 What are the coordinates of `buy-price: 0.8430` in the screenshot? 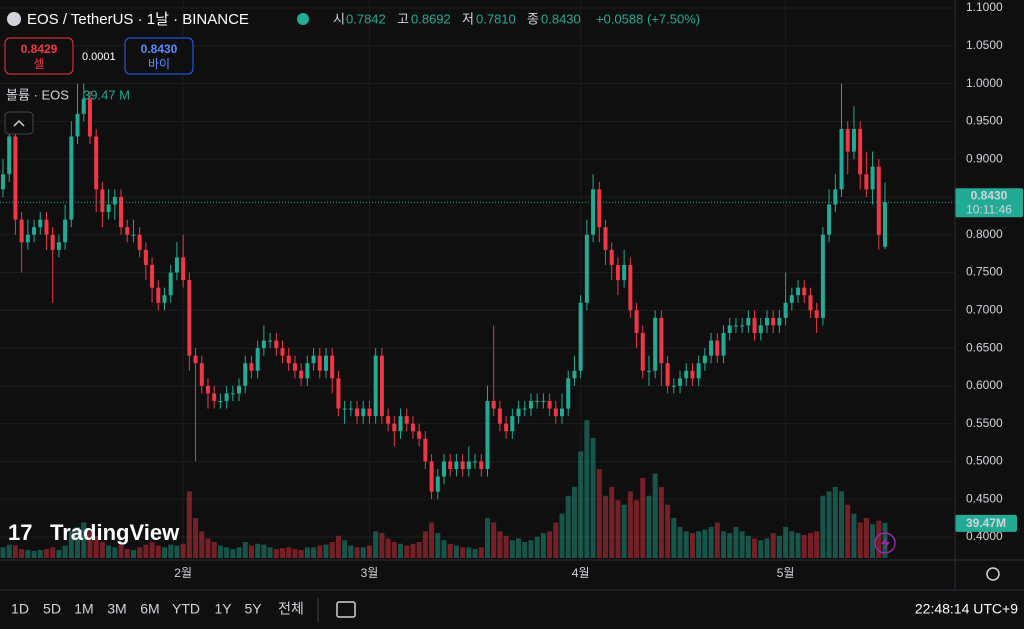 It's located at (159, 49).